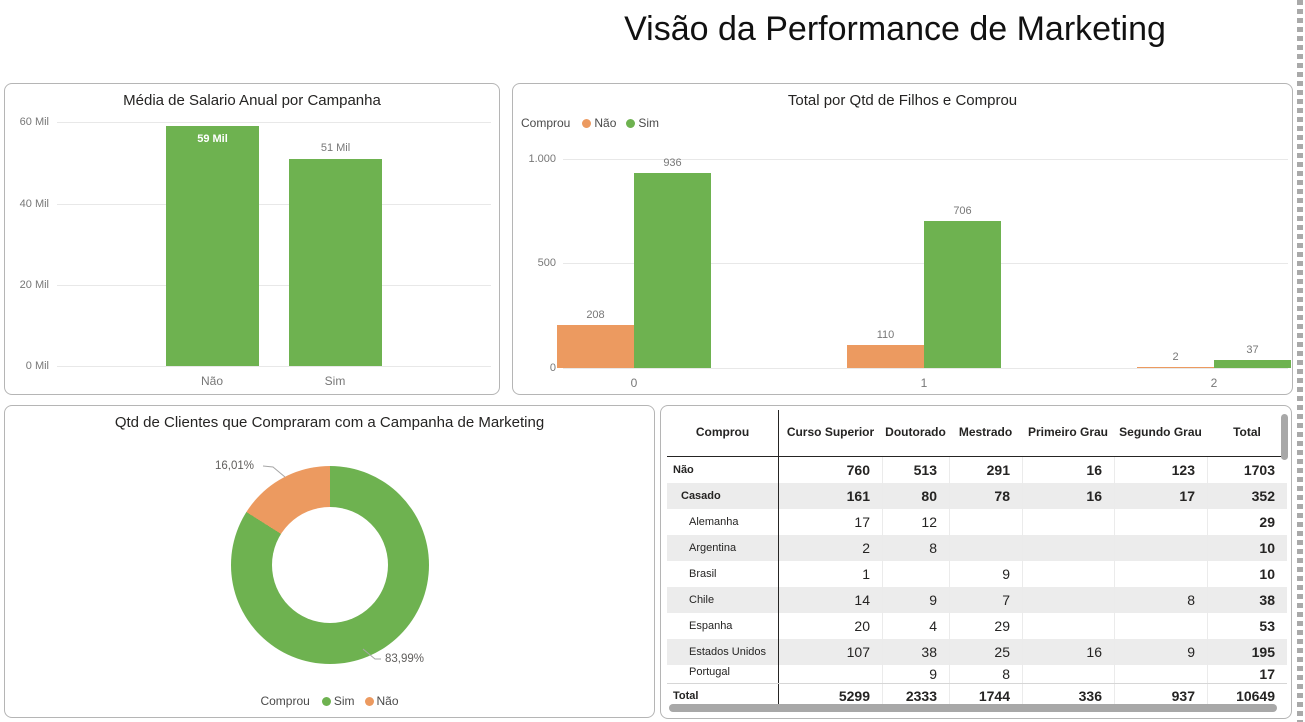  Describe the element at coordinates (985, 432) in the screenshot. I see `column-header: Mestrado` at that location.